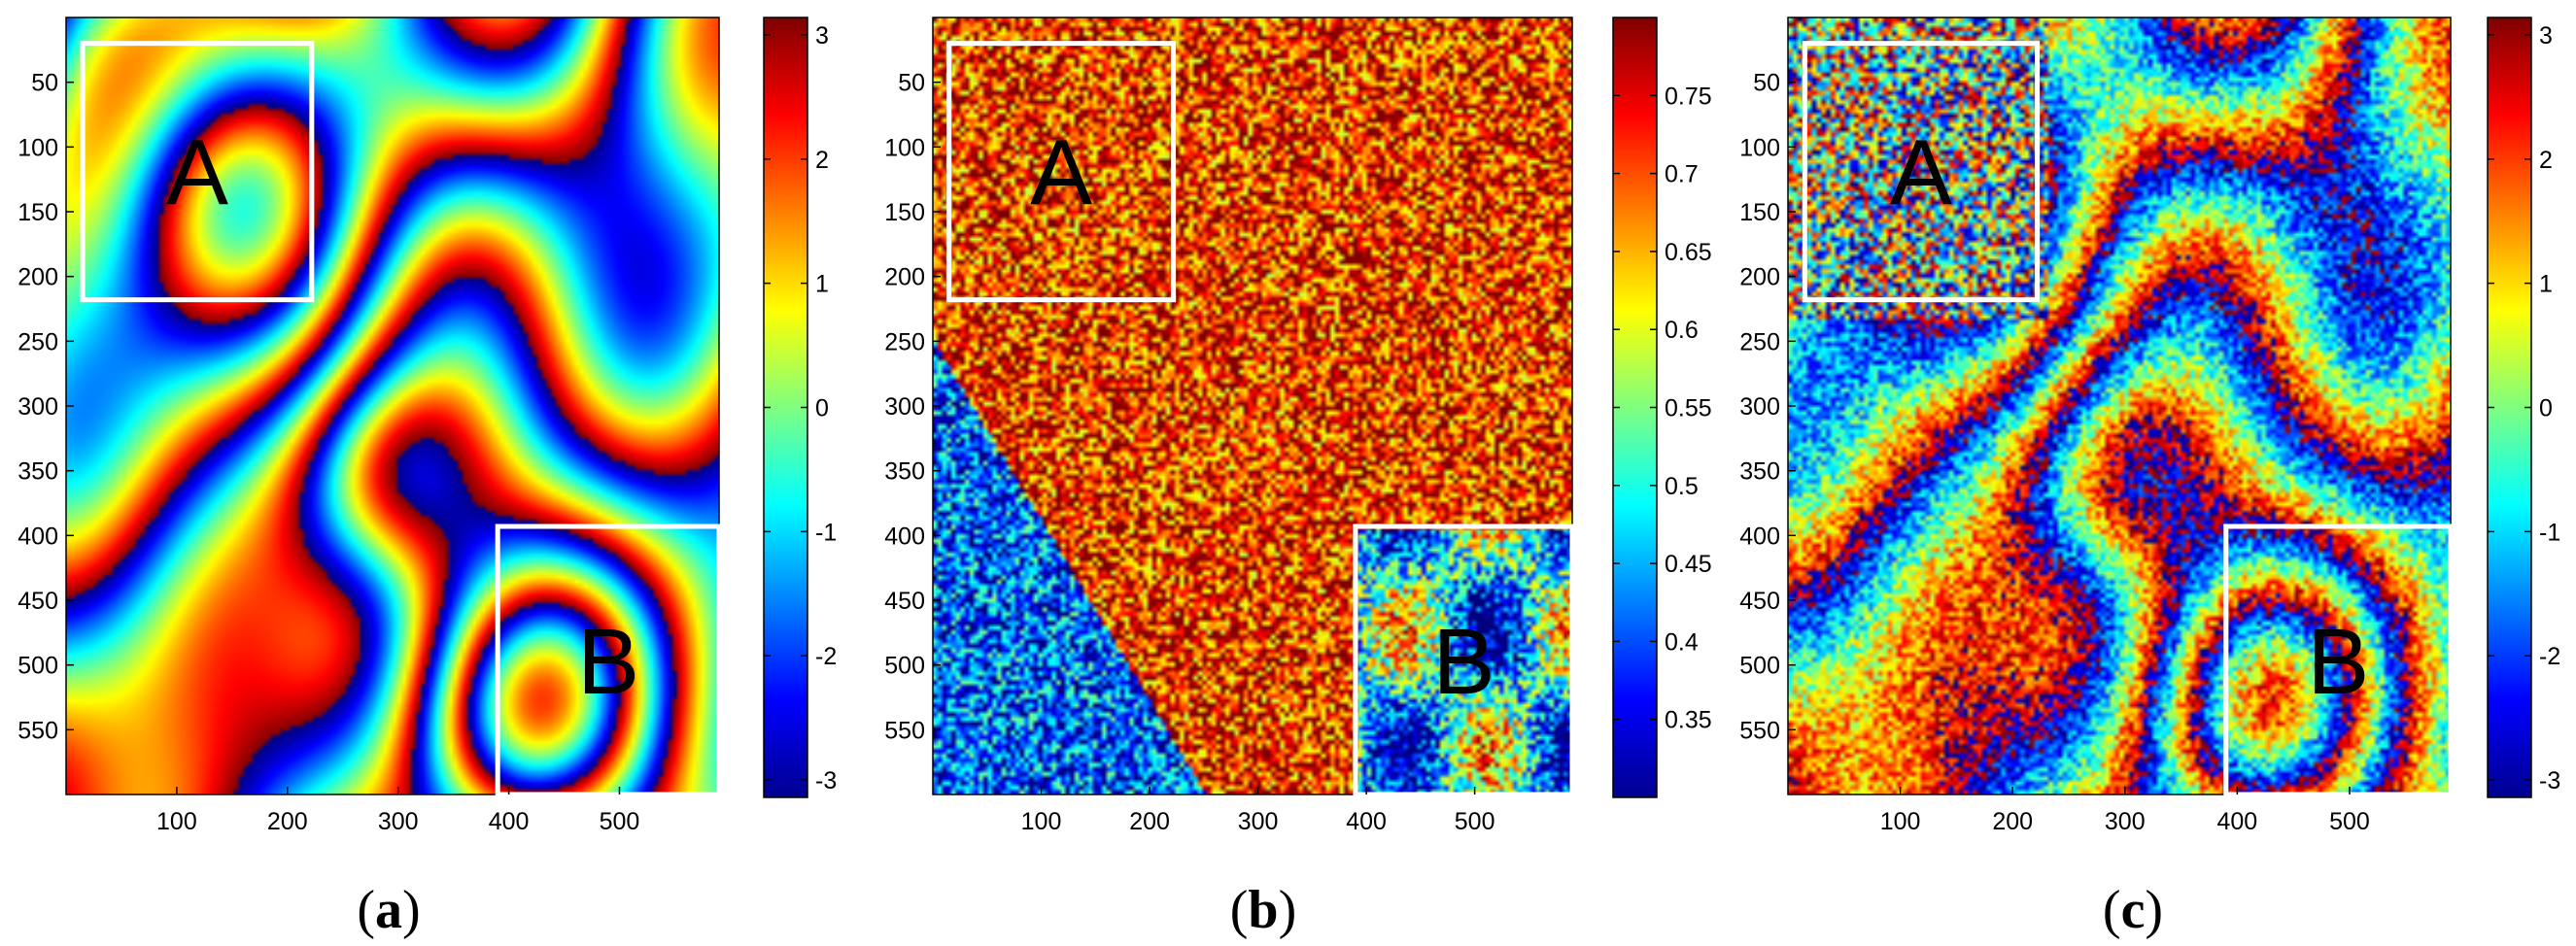  Describe the element at coordinates (1263, 910) in the screenshot. I see `panel-caption: (b)` at that location.